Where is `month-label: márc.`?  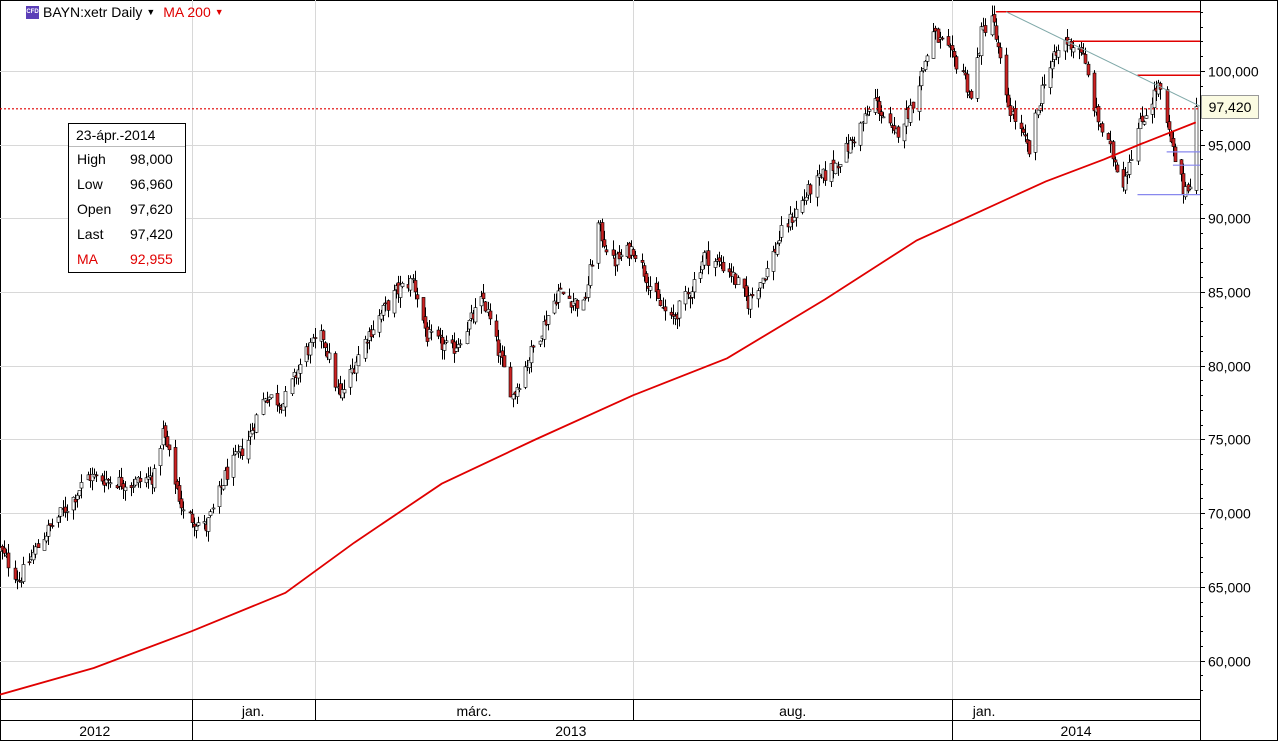
month-label: márc. is located at coordinates (473, 711).